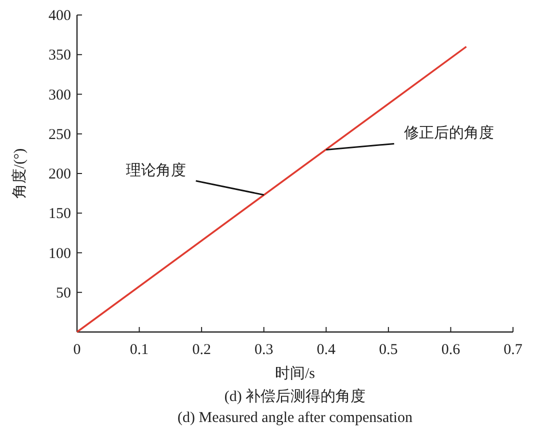  What do you see at coordinates (201, 350) in the screenshot?
I see `x-tick-label: 0.2` at bounding box center [201, 350].